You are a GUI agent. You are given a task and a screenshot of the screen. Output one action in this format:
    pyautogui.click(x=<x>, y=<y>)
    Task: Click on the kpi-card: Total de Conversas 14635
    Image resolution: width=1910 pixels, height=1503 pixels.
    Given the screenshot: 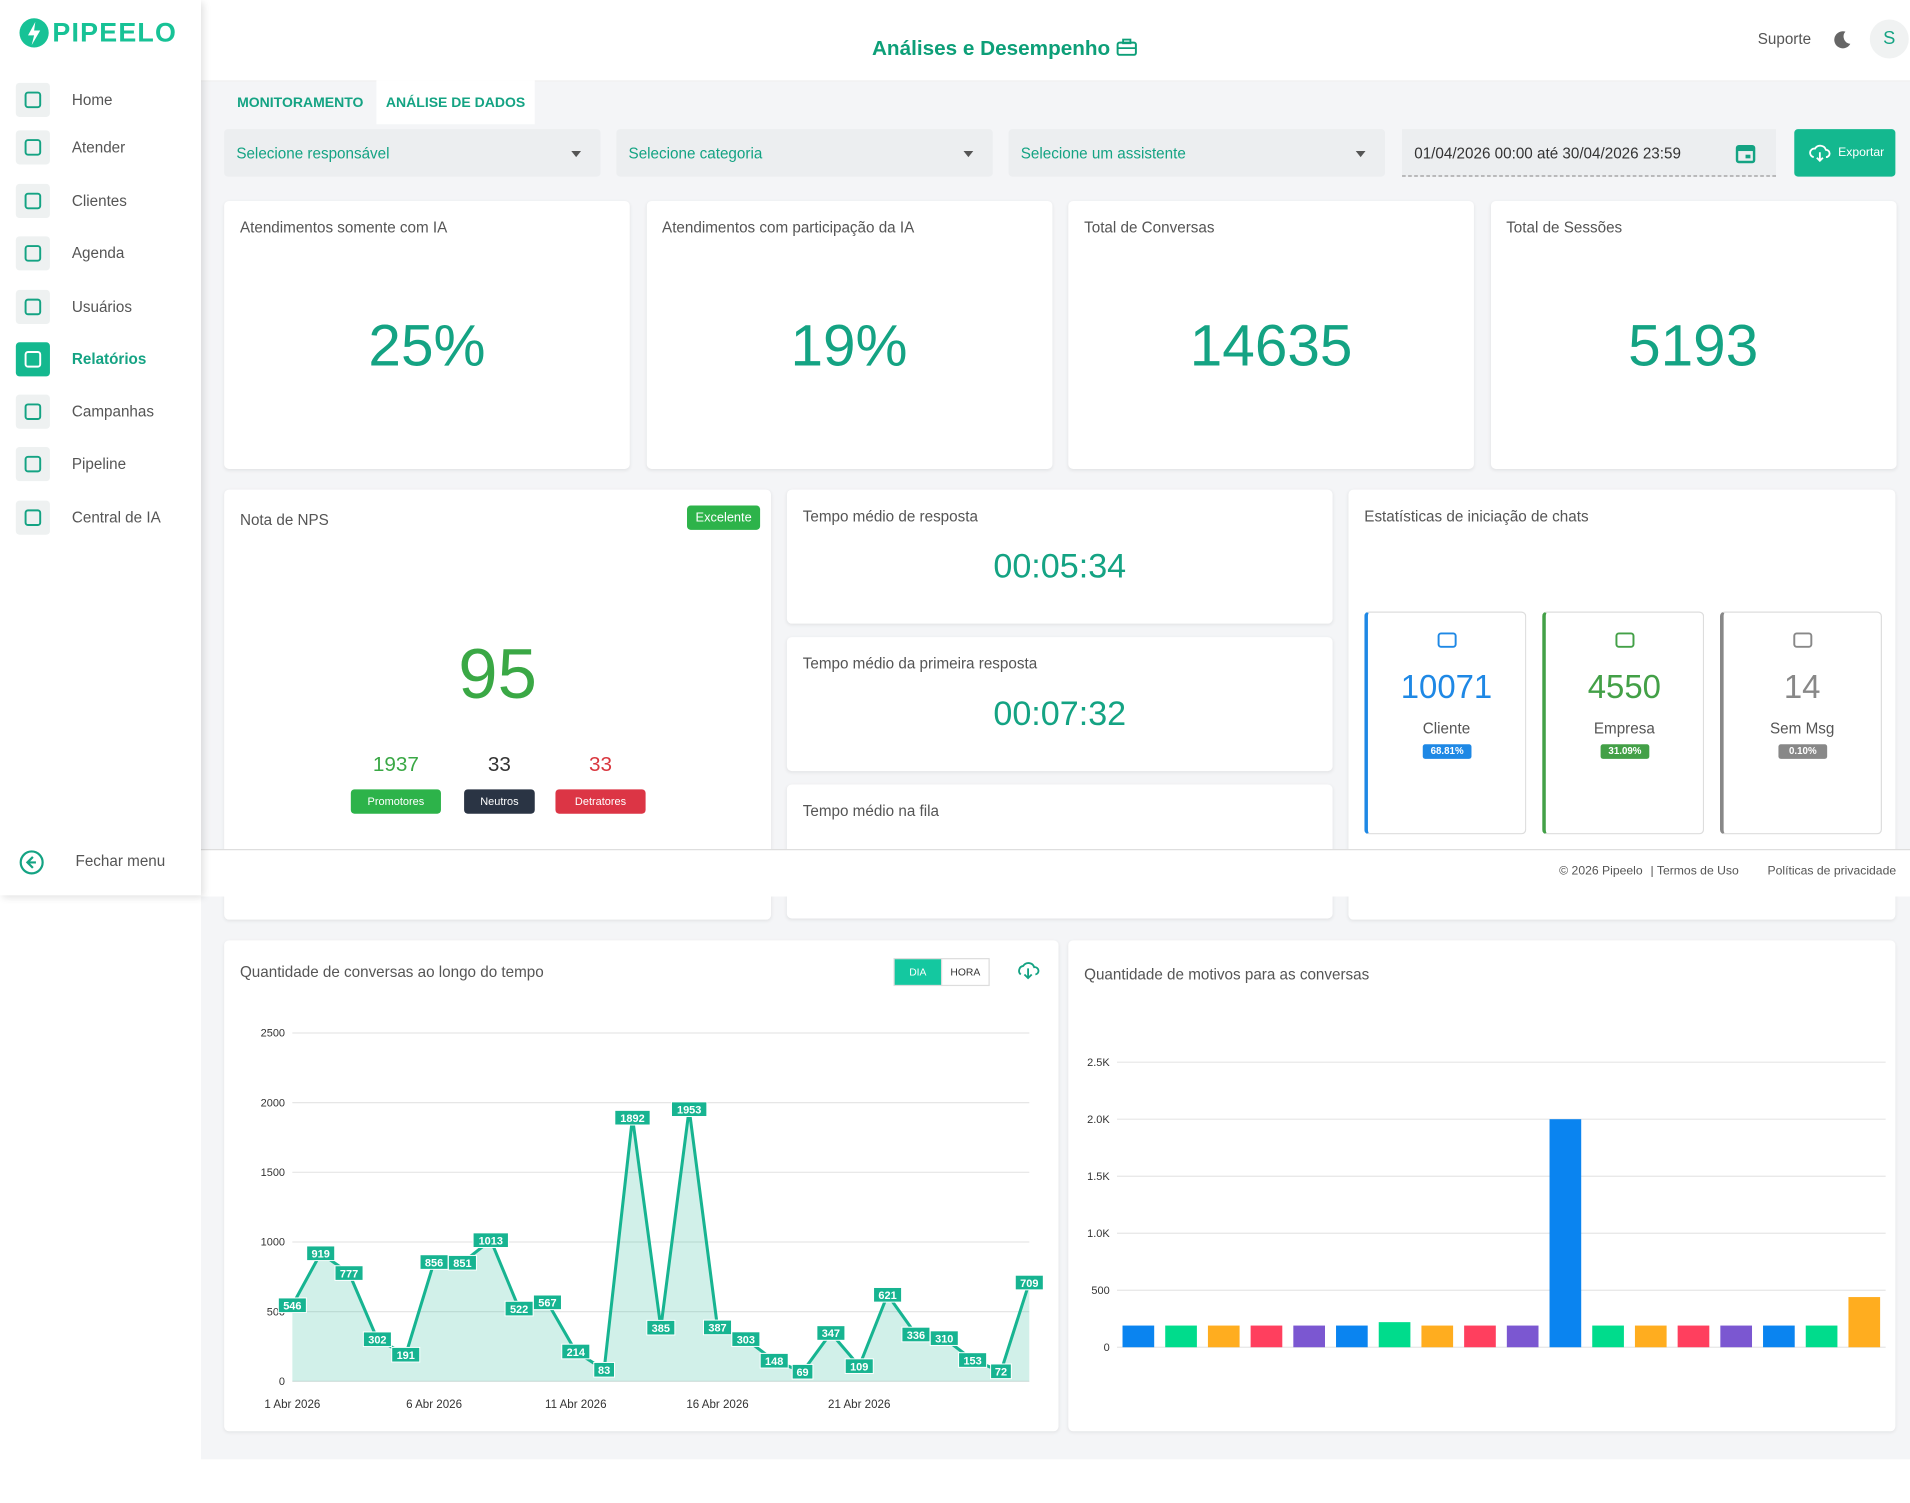 What is the action you would take?
    pyautogui.click(x=1271, y=334)
    